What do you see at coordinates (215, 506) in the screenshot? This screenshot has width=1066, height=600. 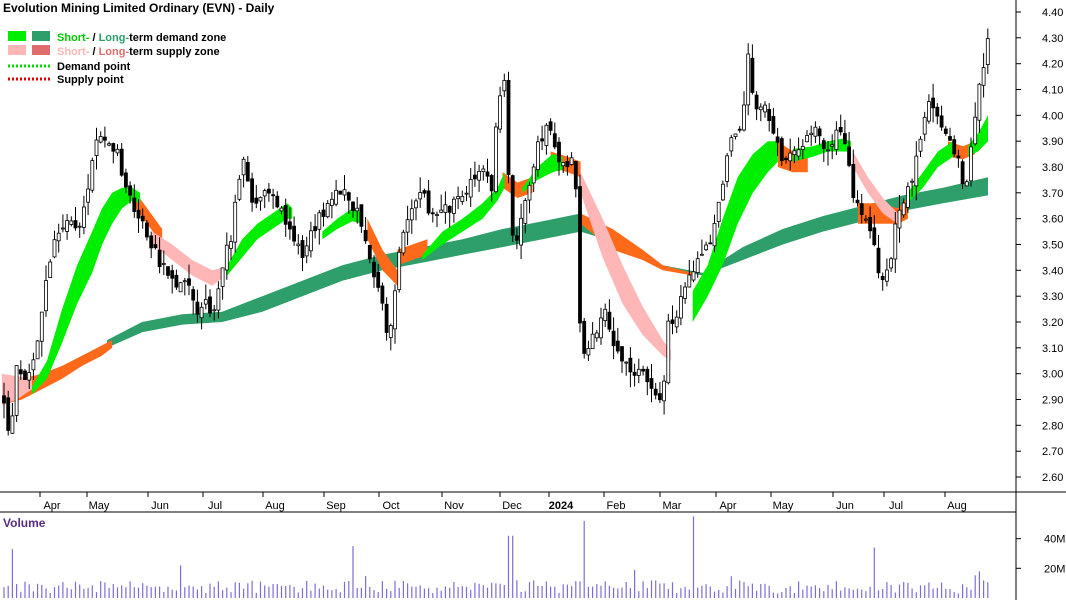 I see `x-tick-label-3: Jul` at bounding box center [215, 506].